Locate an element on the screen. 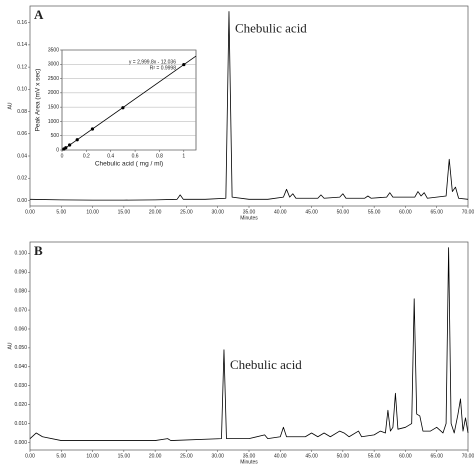  y-tick-label: 0 is located at coordinates (57, 150).